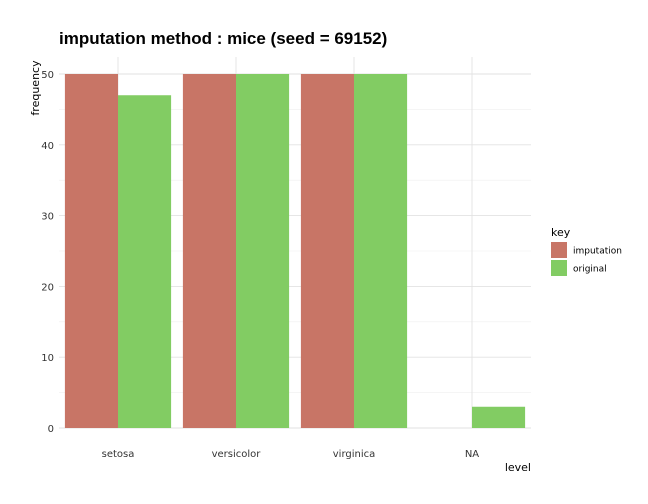 This screenshot has height=504, width=648. Describe the element at coordinates (559, 250) in the screenshot. I see `legend-swatch-imputation` at that location.